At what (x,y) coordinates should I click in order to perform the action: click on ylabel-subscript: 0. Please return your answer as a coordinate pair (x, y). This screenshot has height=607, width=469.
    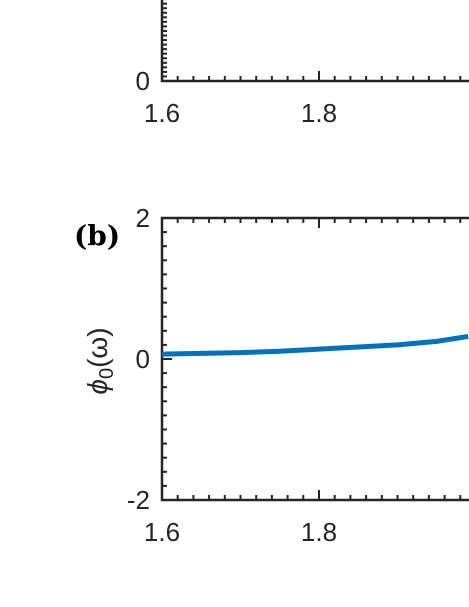
    Looking at the image, I should click on (107, 373).